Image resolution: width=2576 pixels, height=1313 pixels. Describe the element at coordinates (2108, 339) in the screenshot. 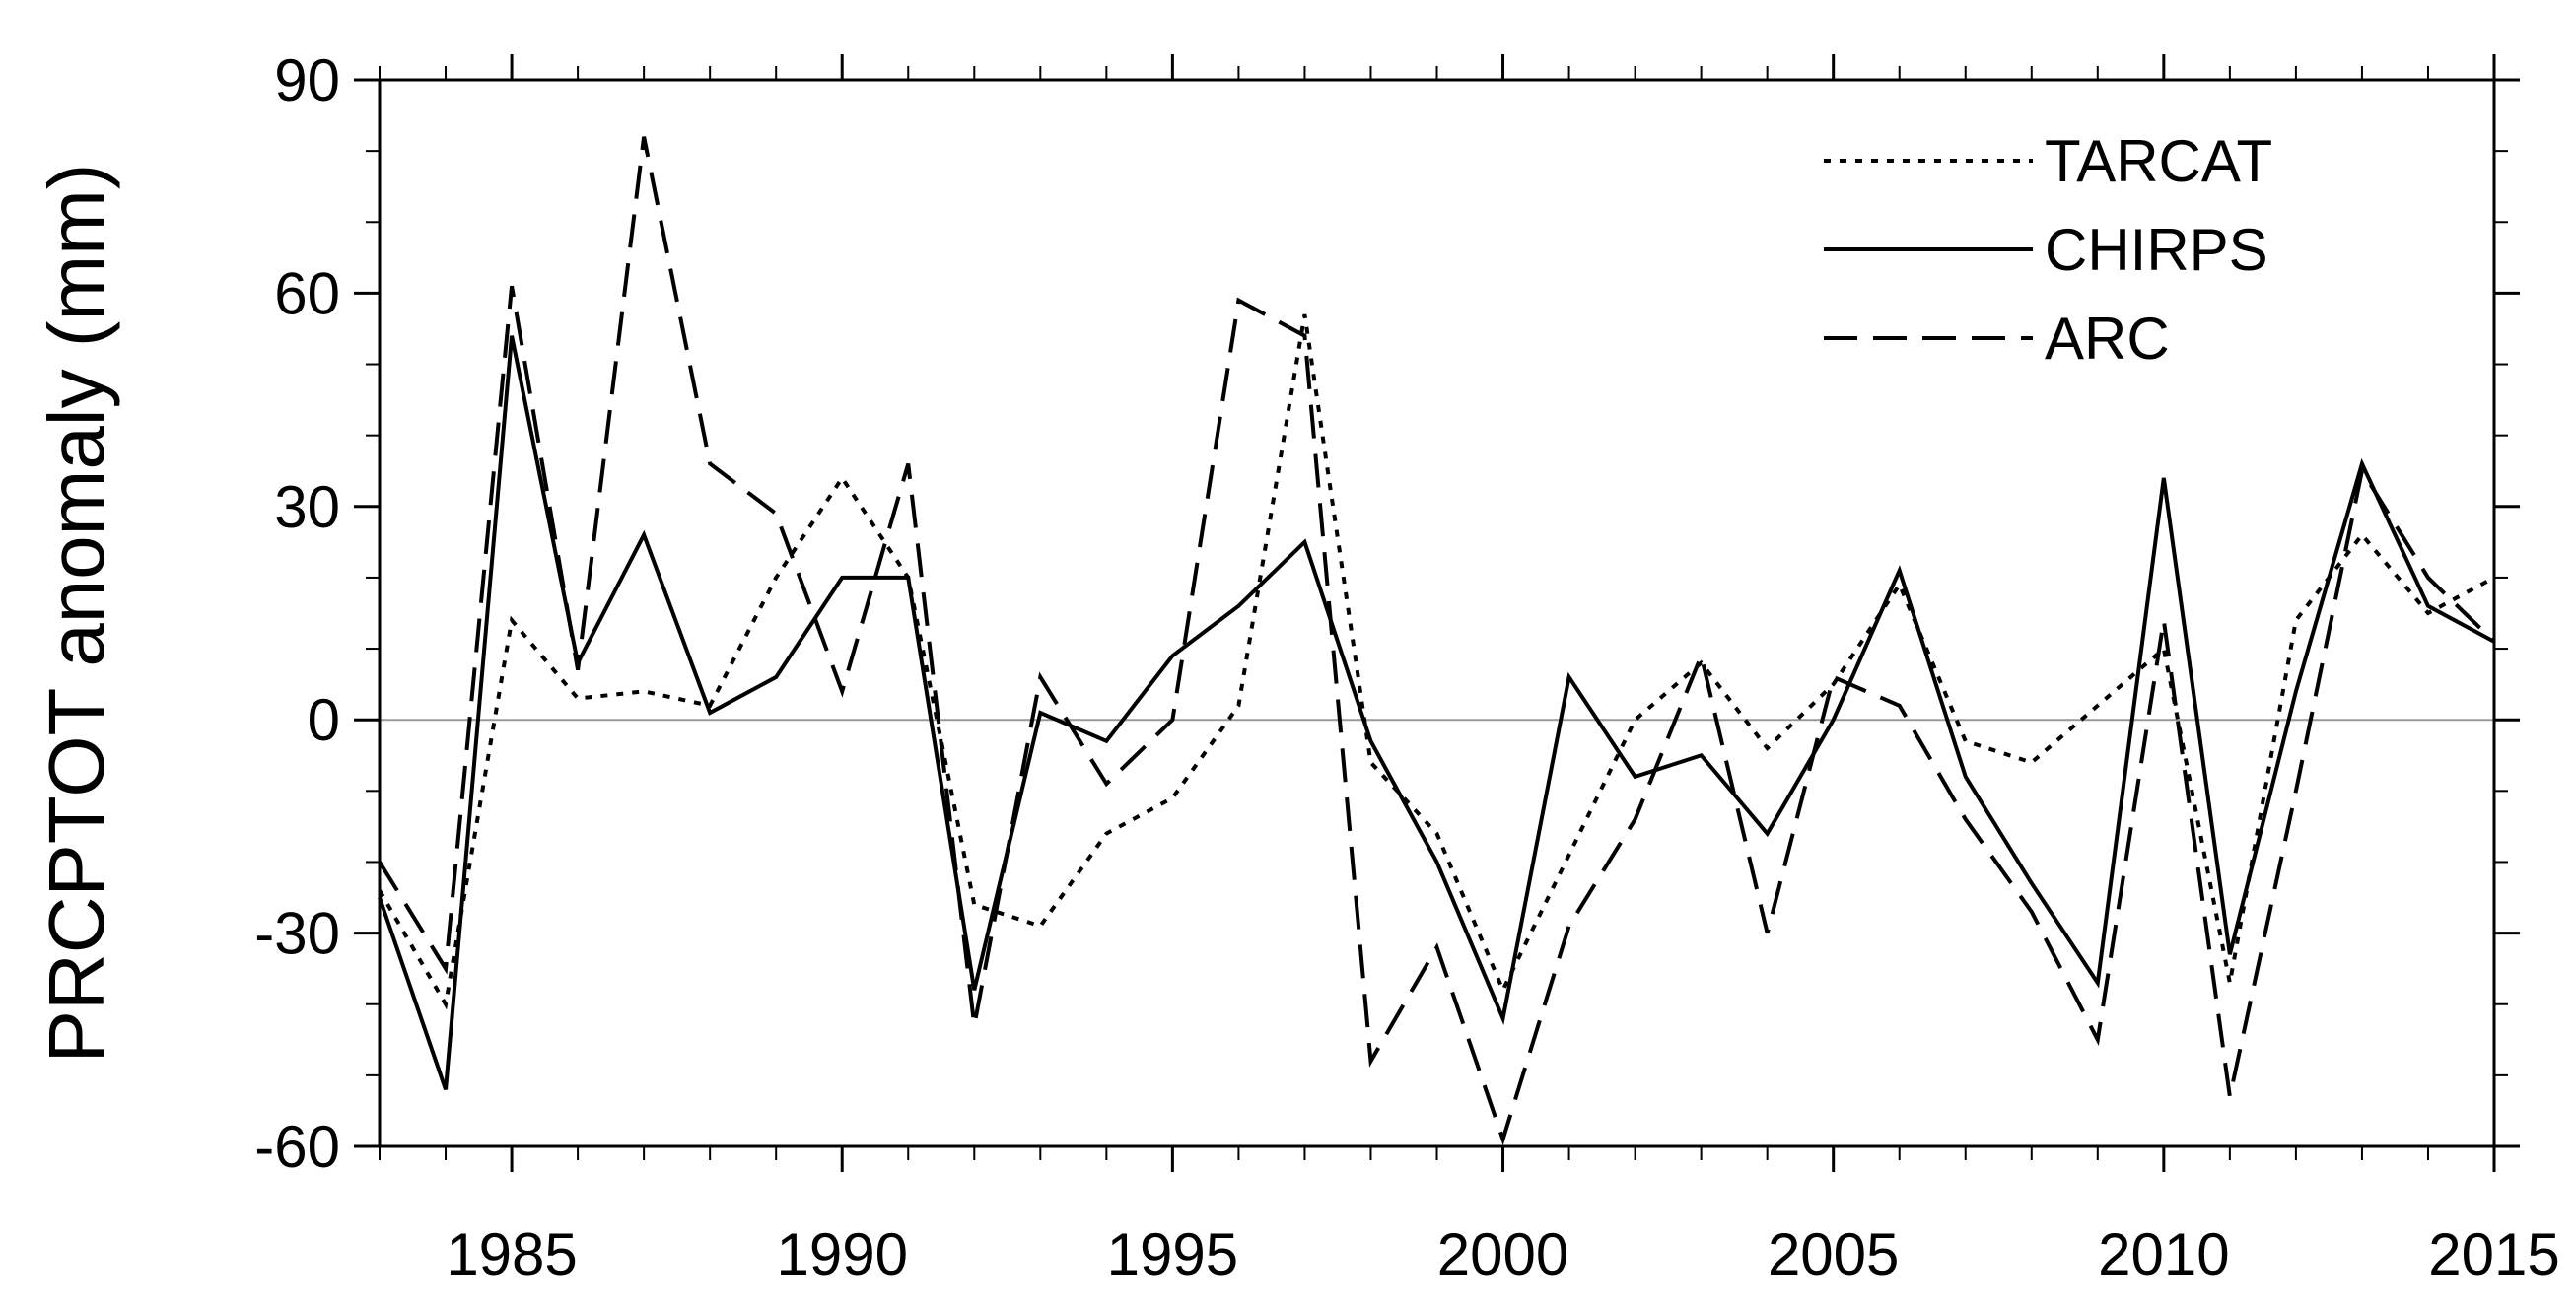

I see `legend-label: ARC` at that location.